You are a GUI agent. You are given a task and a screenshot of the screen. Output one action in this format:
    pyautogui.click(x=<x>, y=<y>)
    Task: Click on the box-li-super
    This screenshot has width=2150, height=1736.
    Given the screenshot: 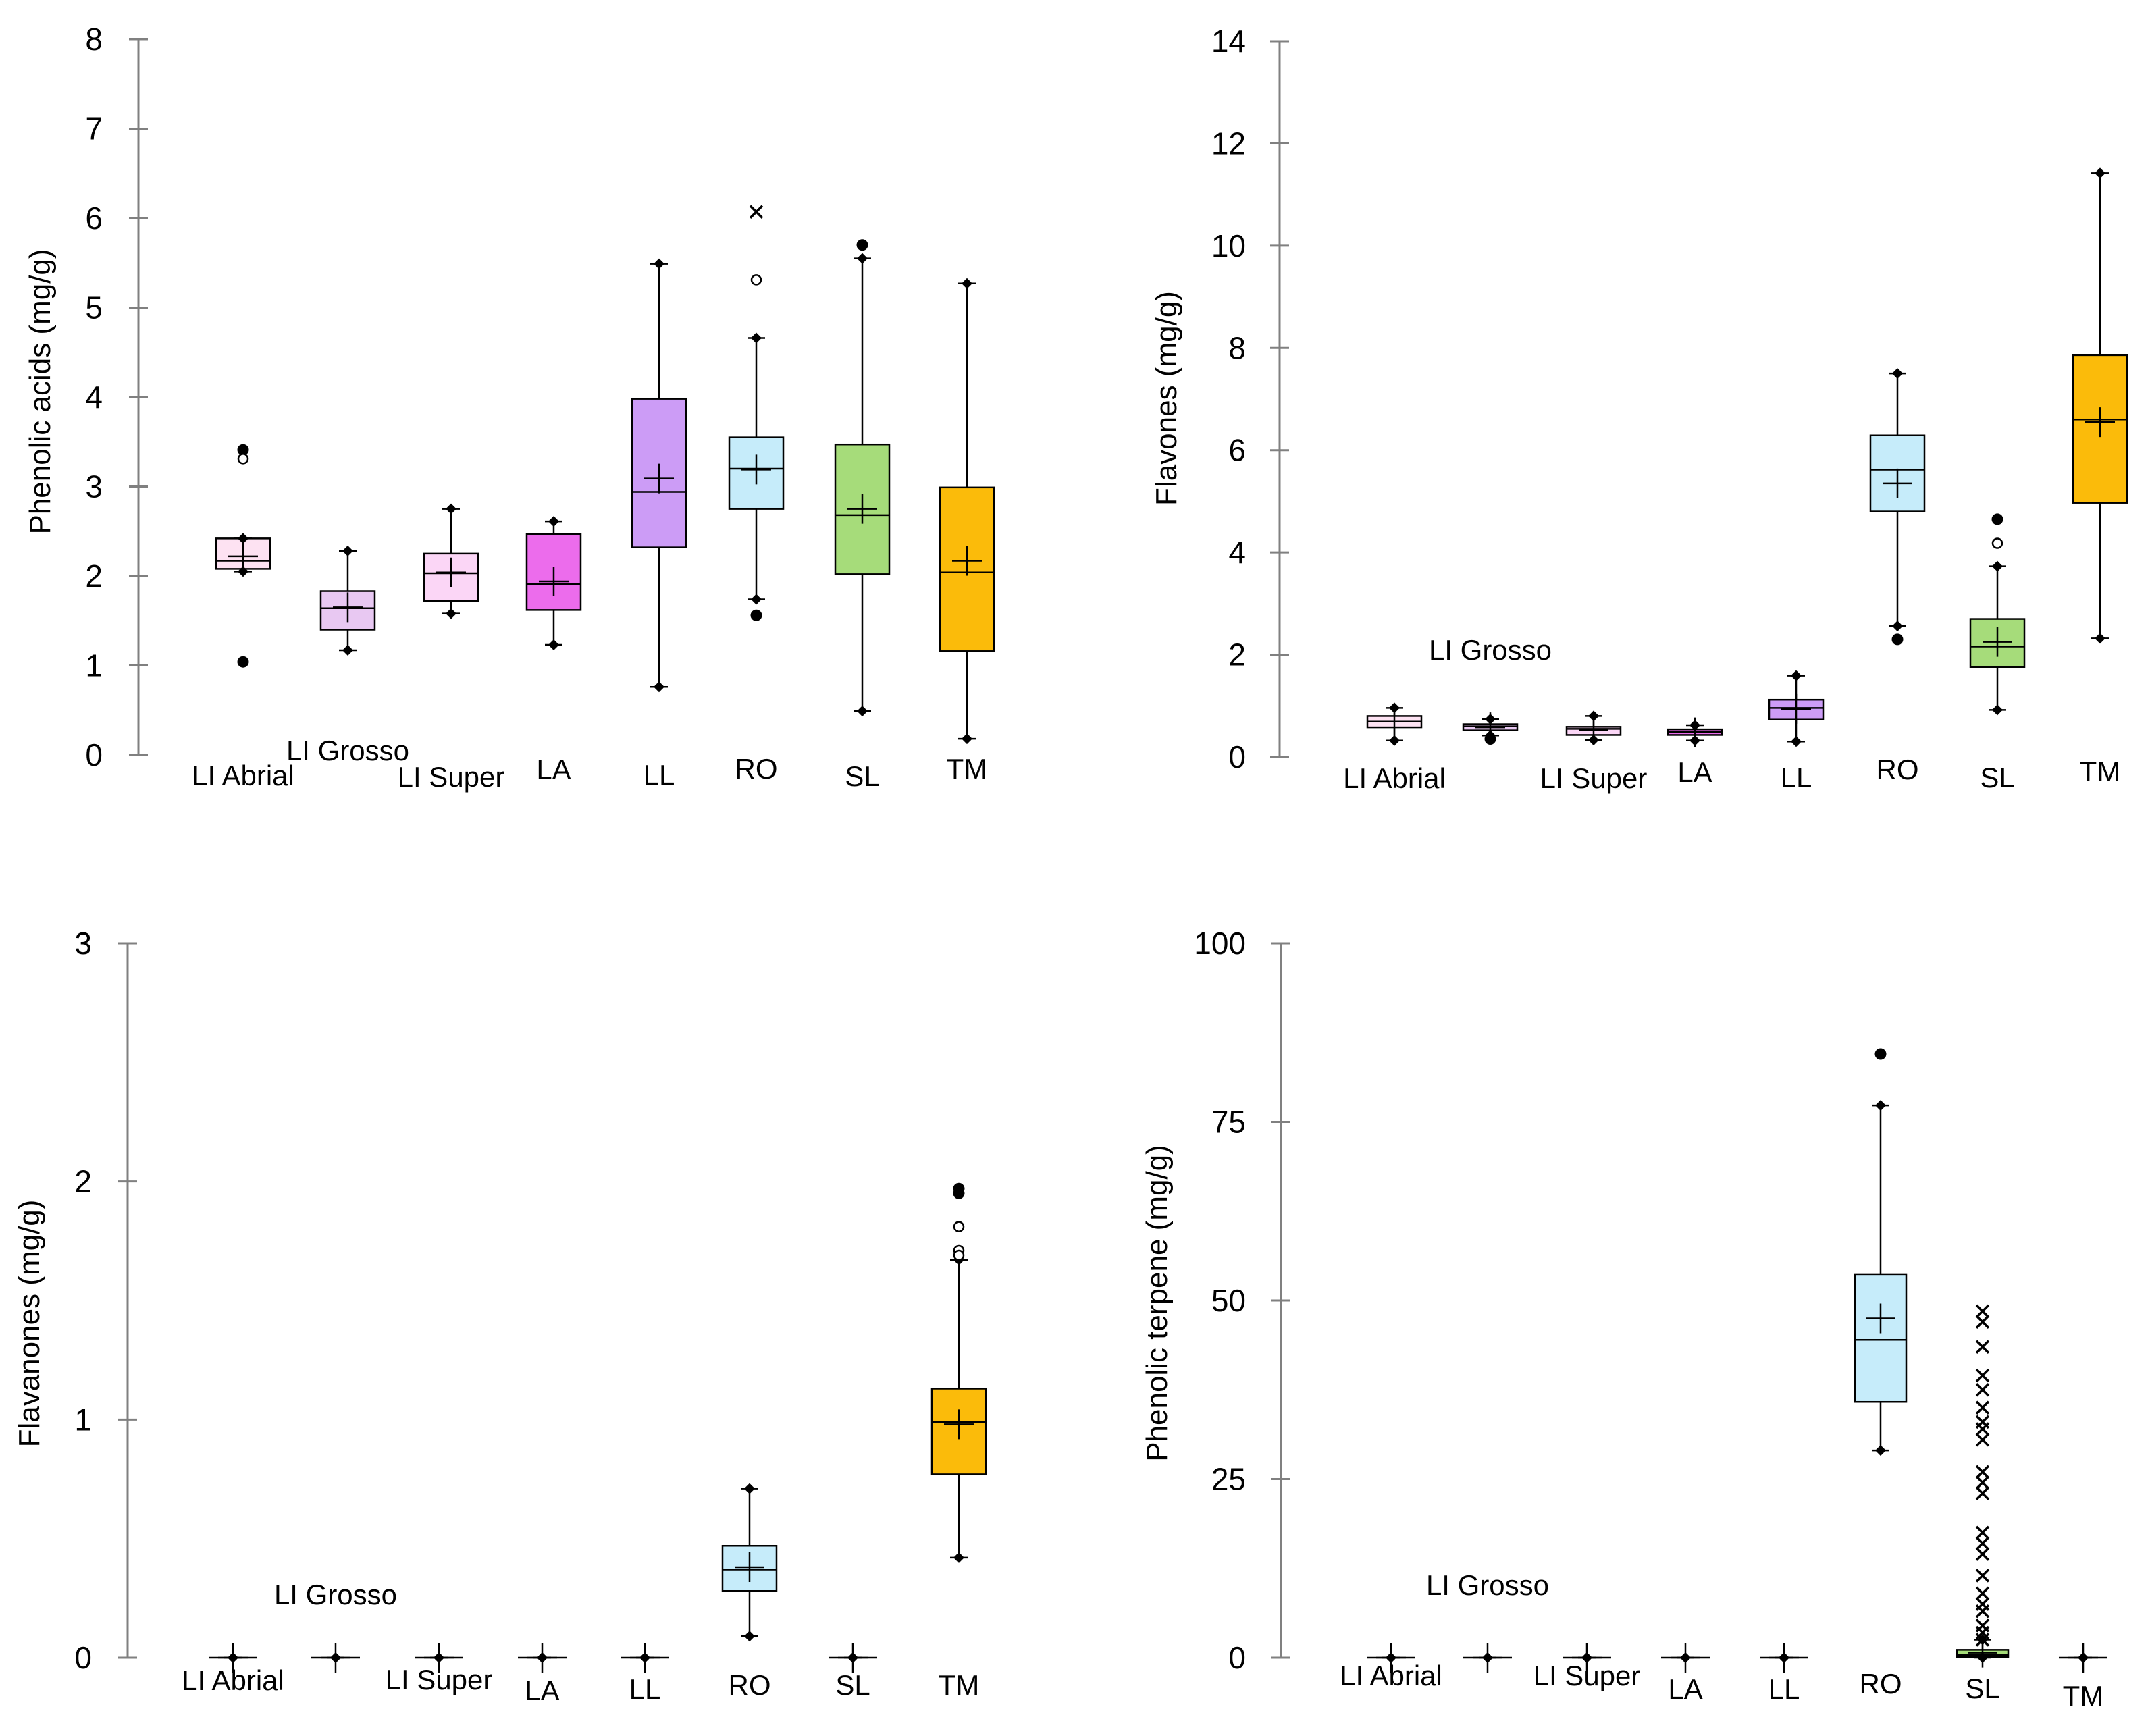 What is the action you would take?
    pyautogui.click(x=451, y=561)
    